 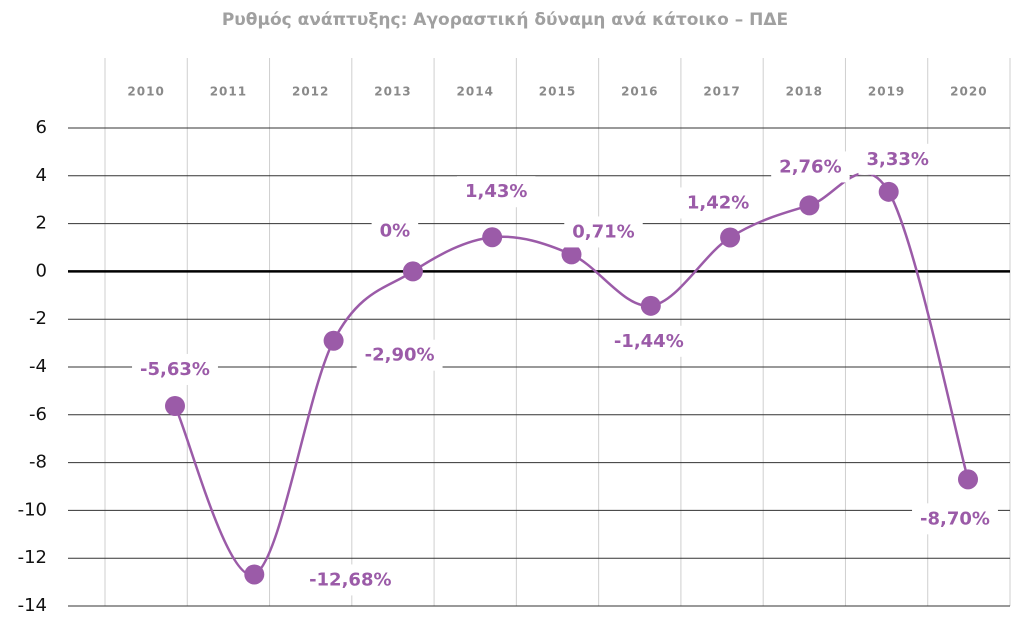 I want to click on x-tick-label: 2014, so click(x=475, y=92).